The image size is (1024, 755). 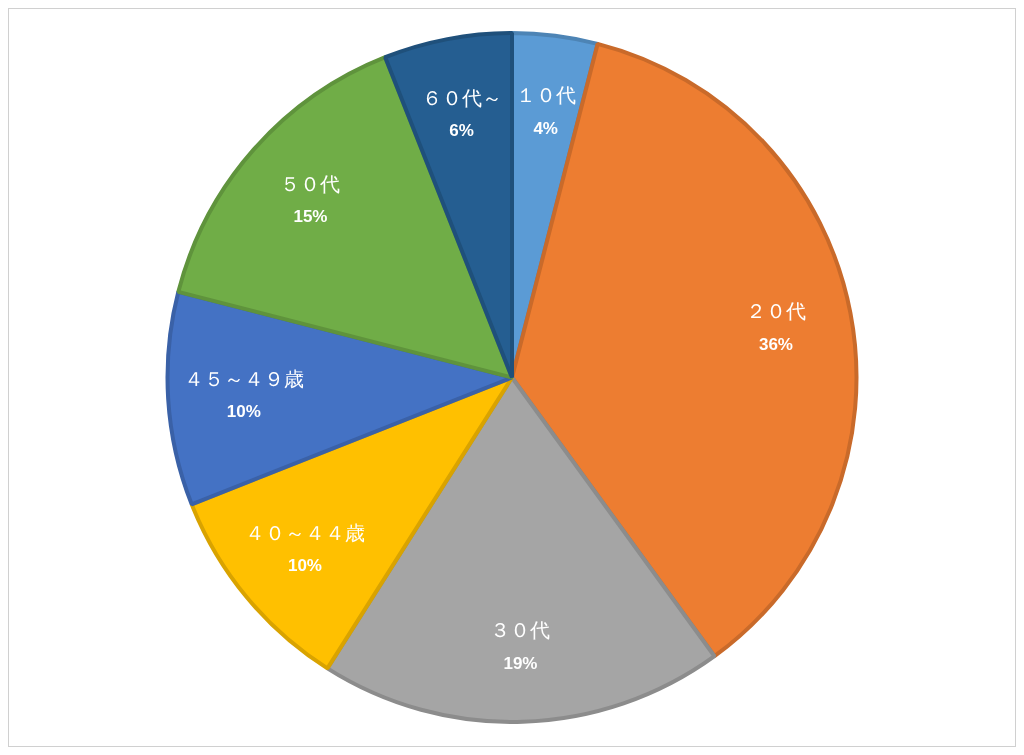 I want to click on data-label: 36%, so click(x=775, y=344).